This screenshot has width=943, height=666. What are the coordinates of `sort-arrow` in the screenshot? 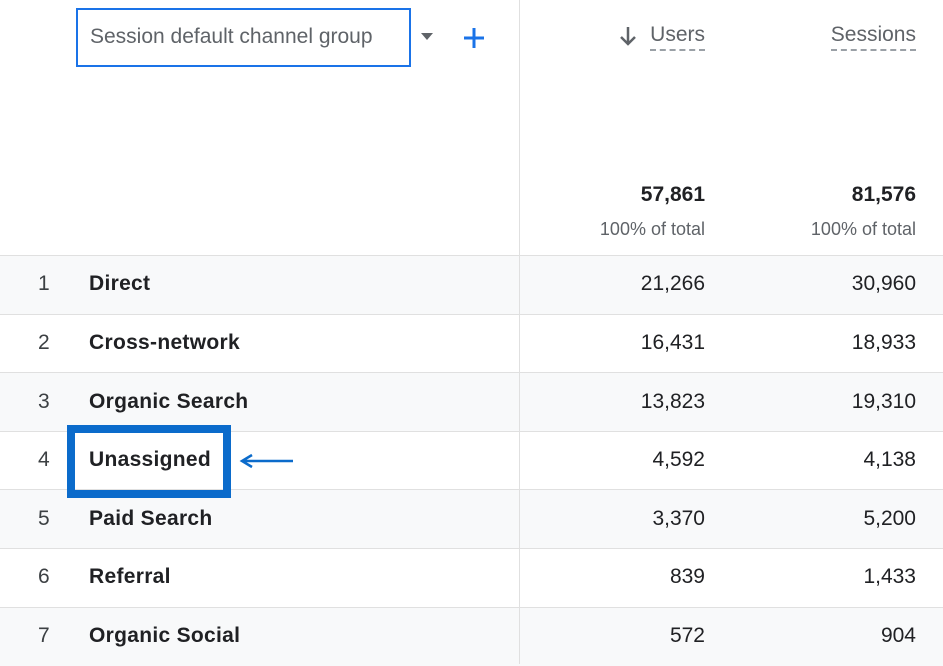 It's located at (628, 36).